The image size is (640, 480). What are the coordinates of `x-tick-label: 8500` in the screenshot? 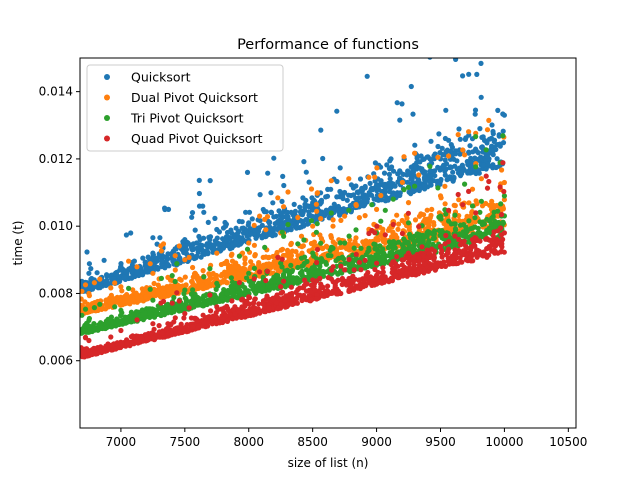 It's located at (312, 442).